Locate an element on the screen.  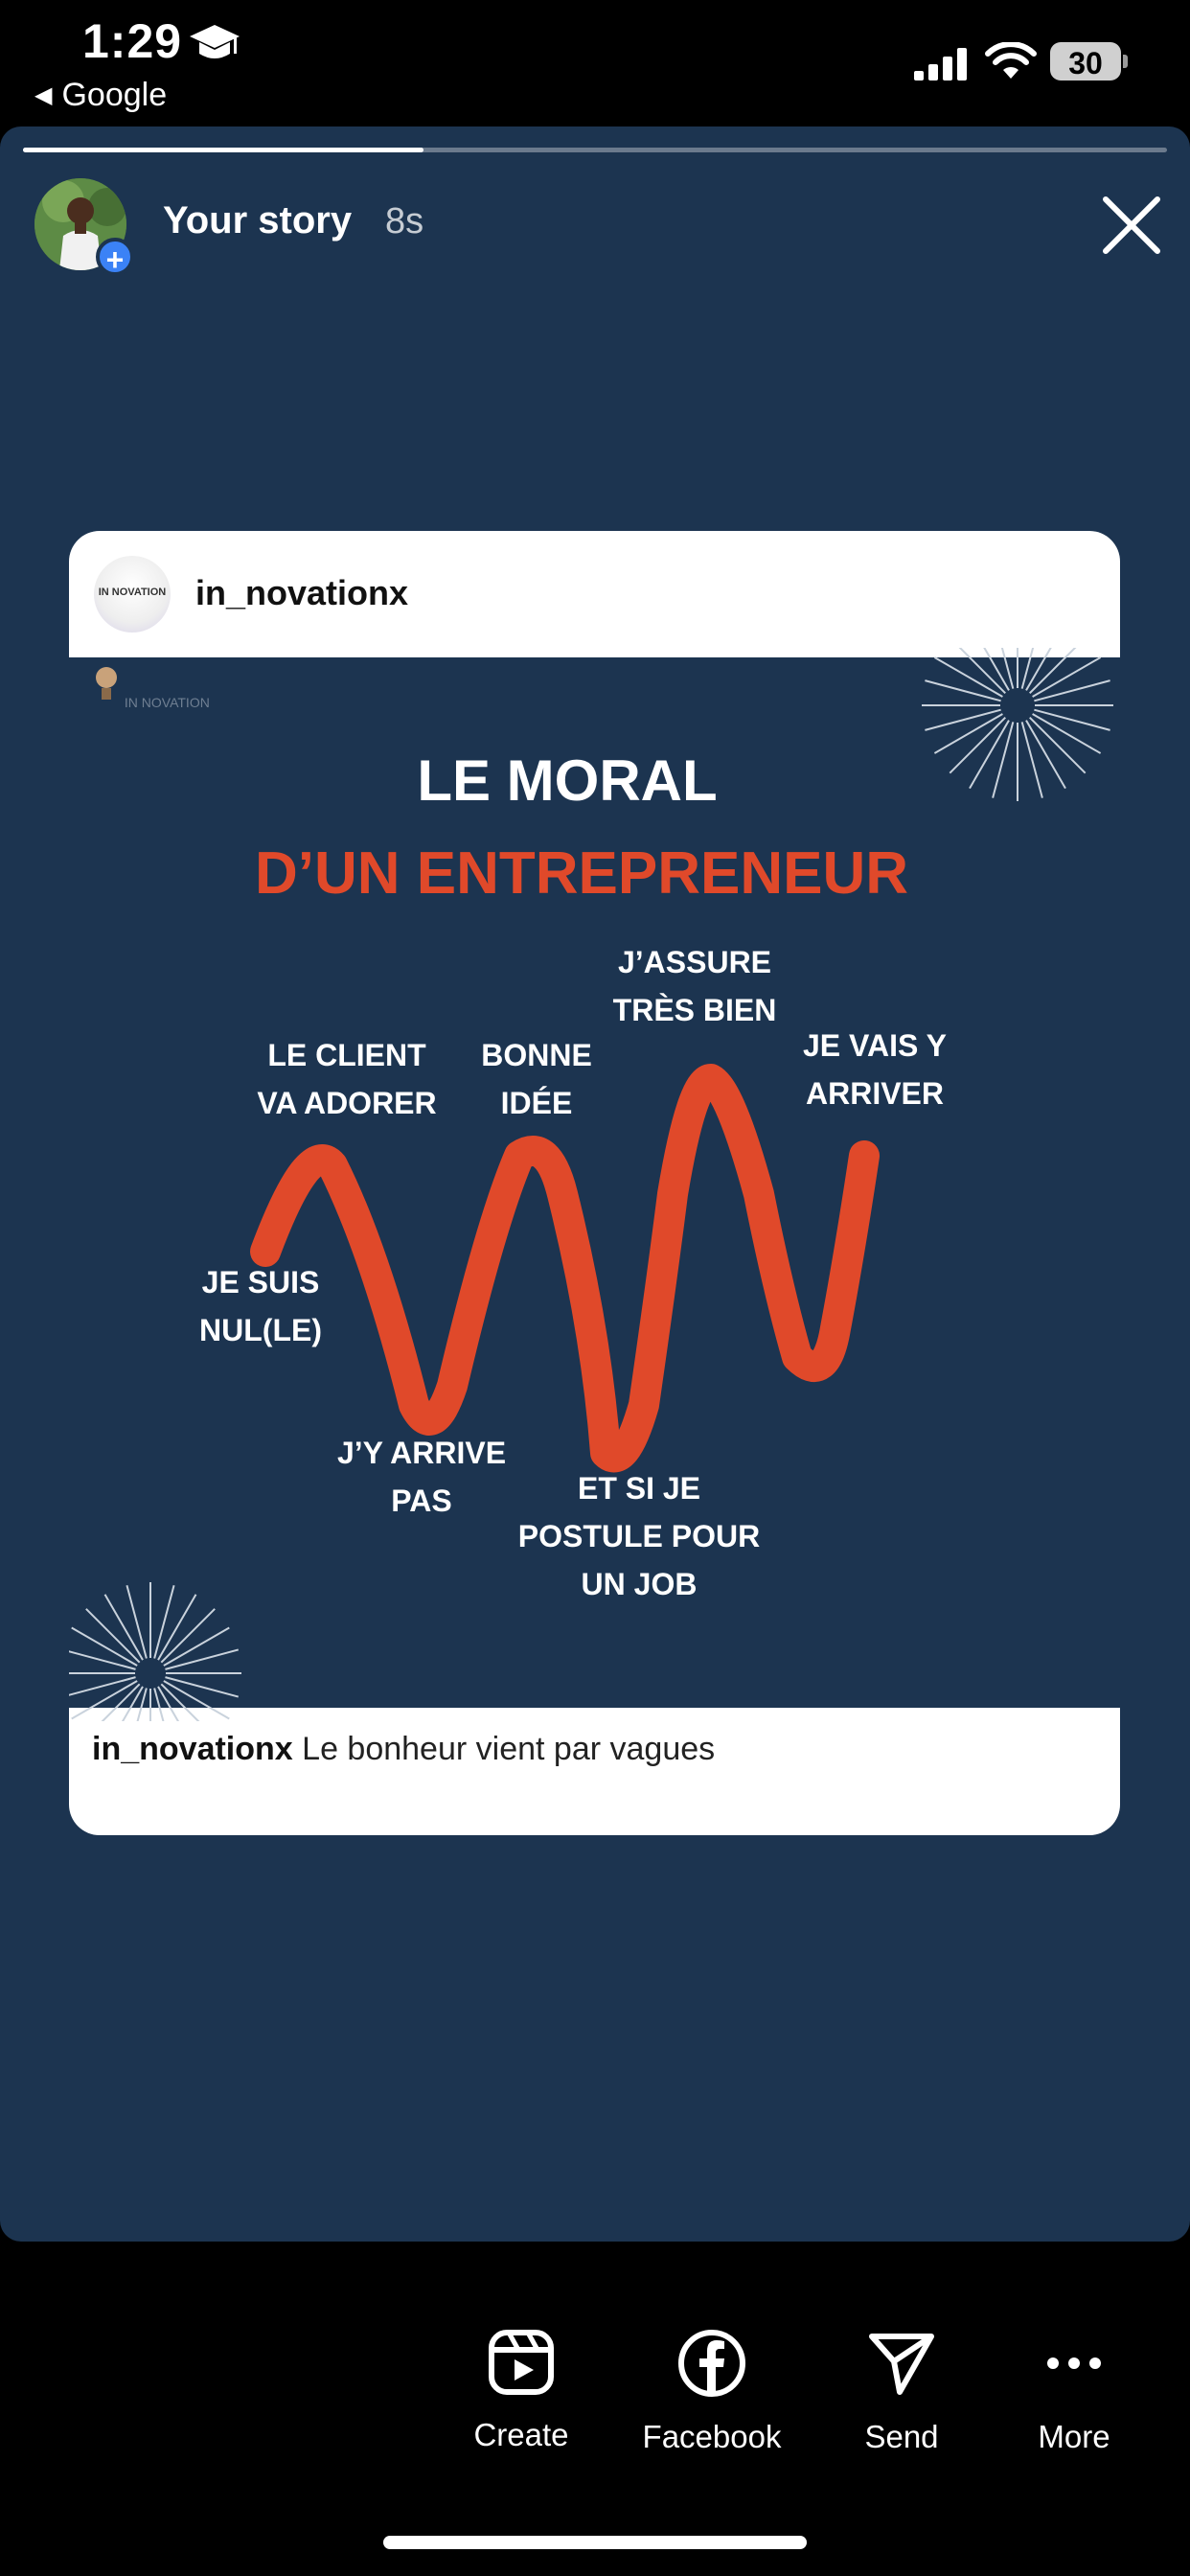
more-label: More is located at coordinates (1074, 2436).